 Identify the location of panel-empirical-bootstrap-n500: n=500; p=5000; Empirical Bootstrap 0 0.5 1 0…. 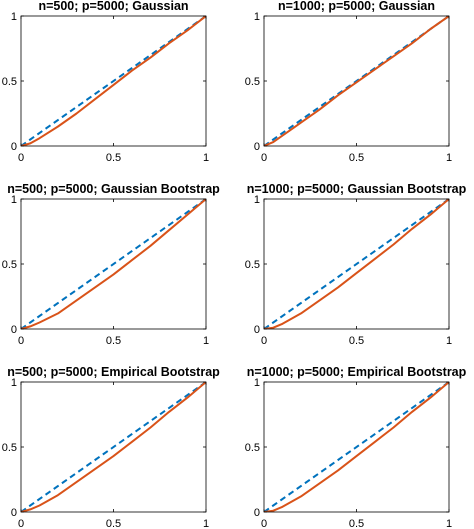
(111, 447).